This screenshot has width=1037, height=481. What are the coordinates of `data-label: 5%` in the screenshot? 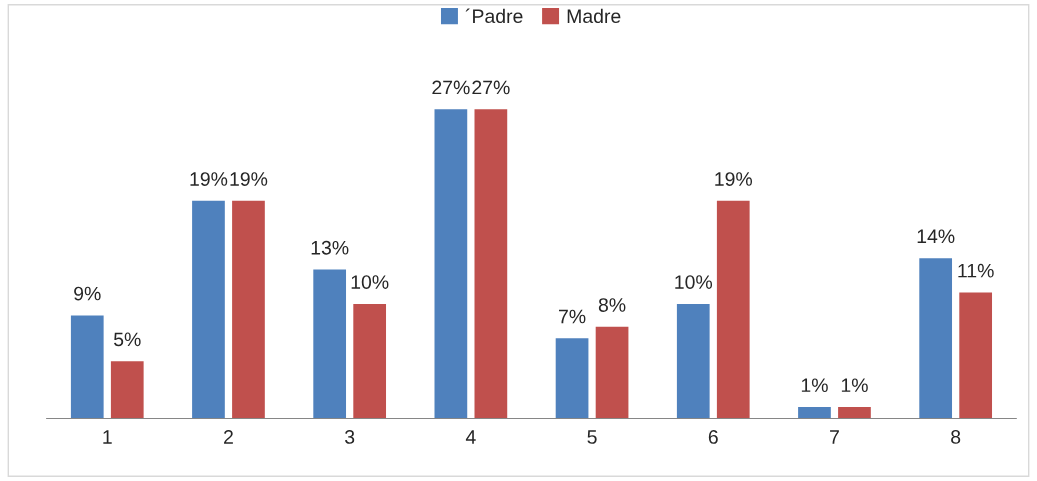 It's located at (127, 339).